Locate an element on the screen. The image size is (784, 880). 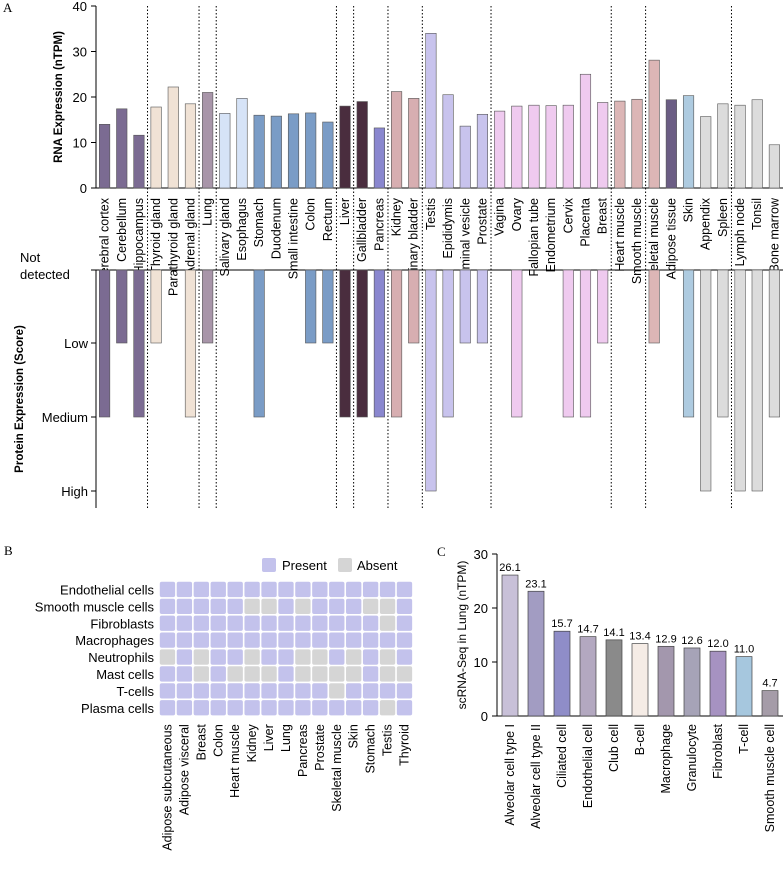
heatmap-col-label: Prostate is located at coordinates (320, 747).